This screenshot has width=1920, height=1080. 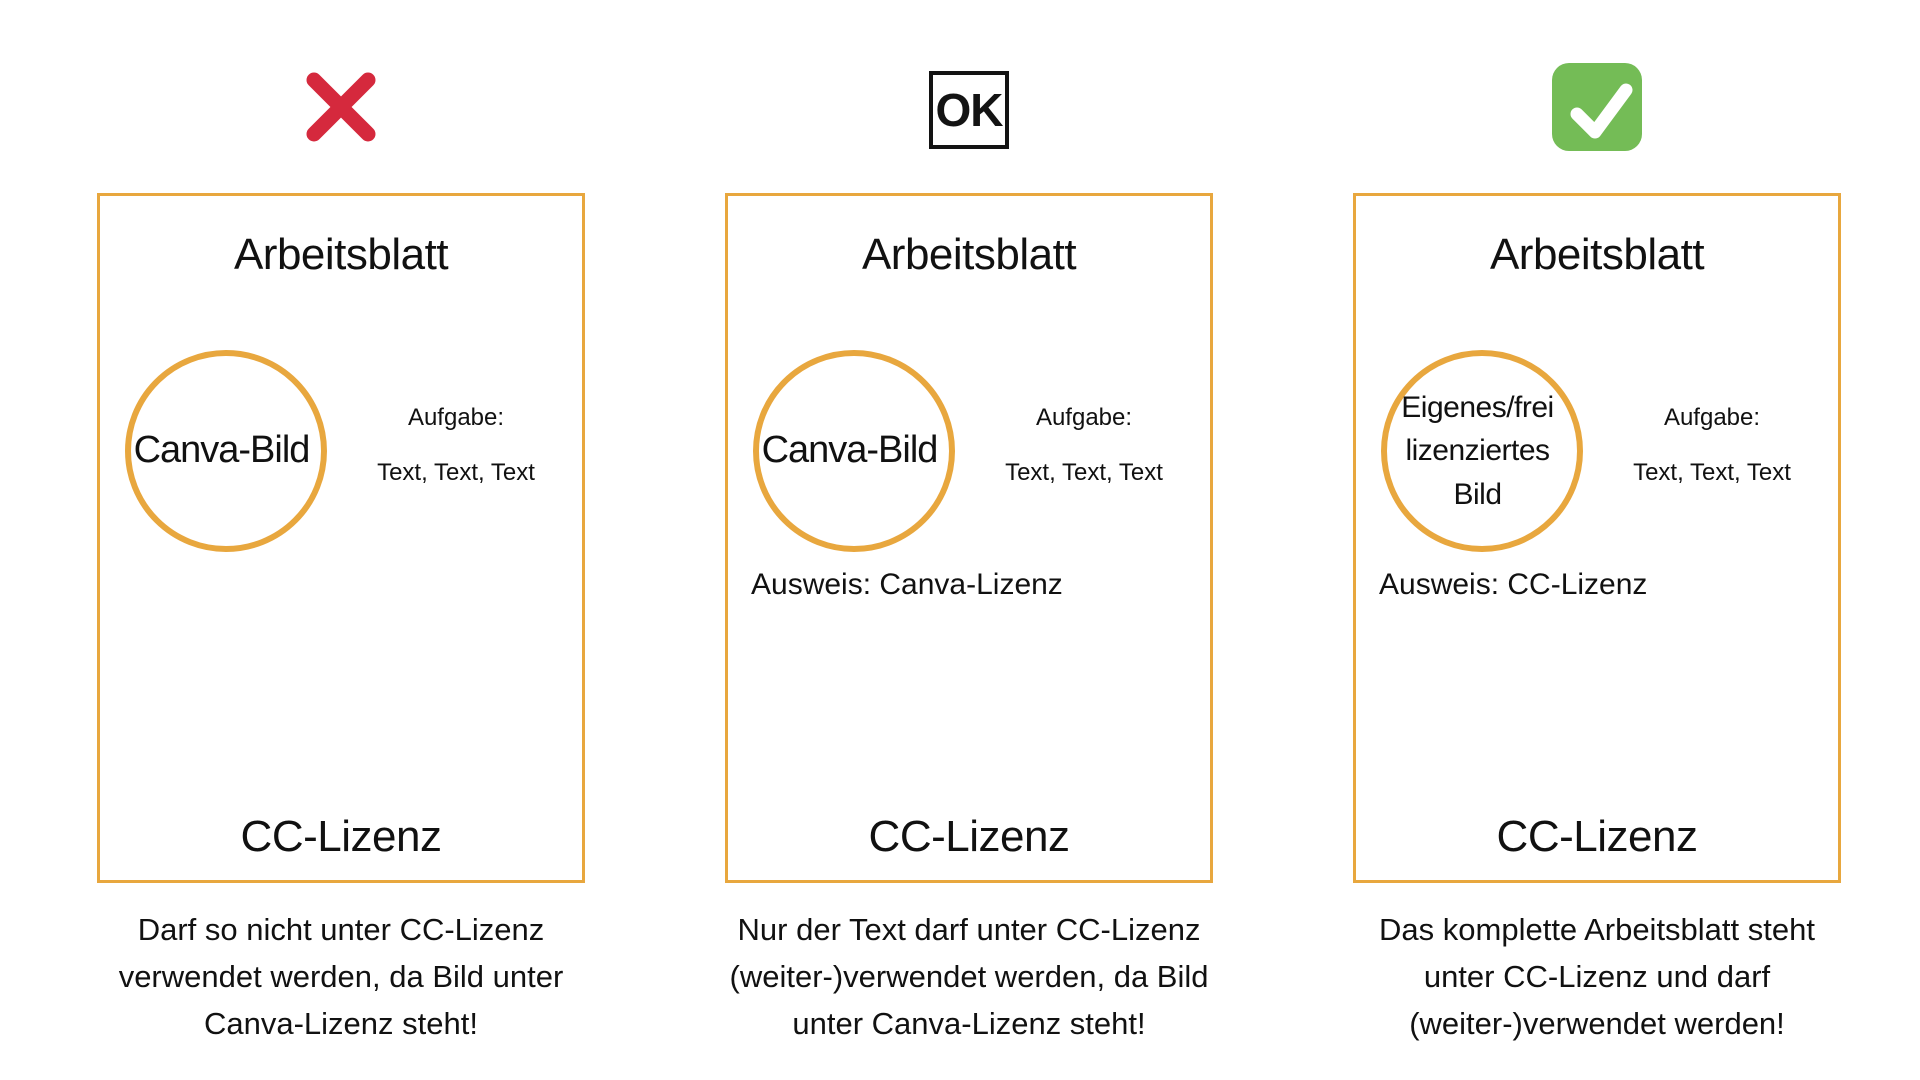 I want to click on cross-icon, so click(x=341, y=107).